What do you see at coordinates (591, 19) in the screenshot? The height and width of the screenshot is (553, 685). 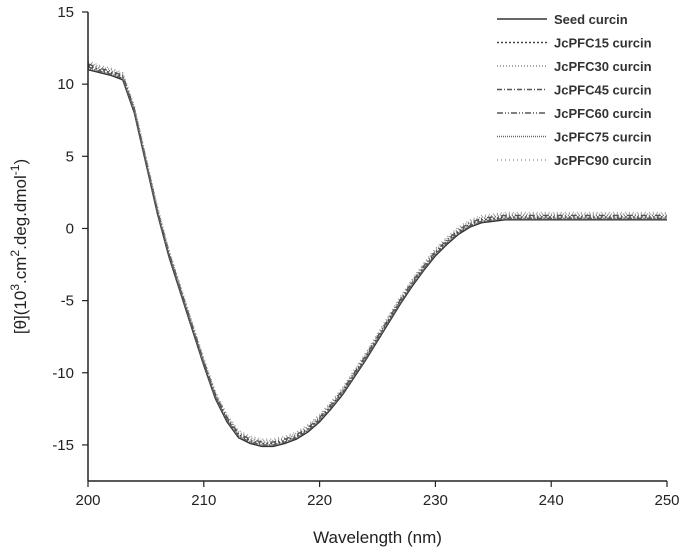 I see `legend-label: Seed curcin` at bounding box center [591, 19].